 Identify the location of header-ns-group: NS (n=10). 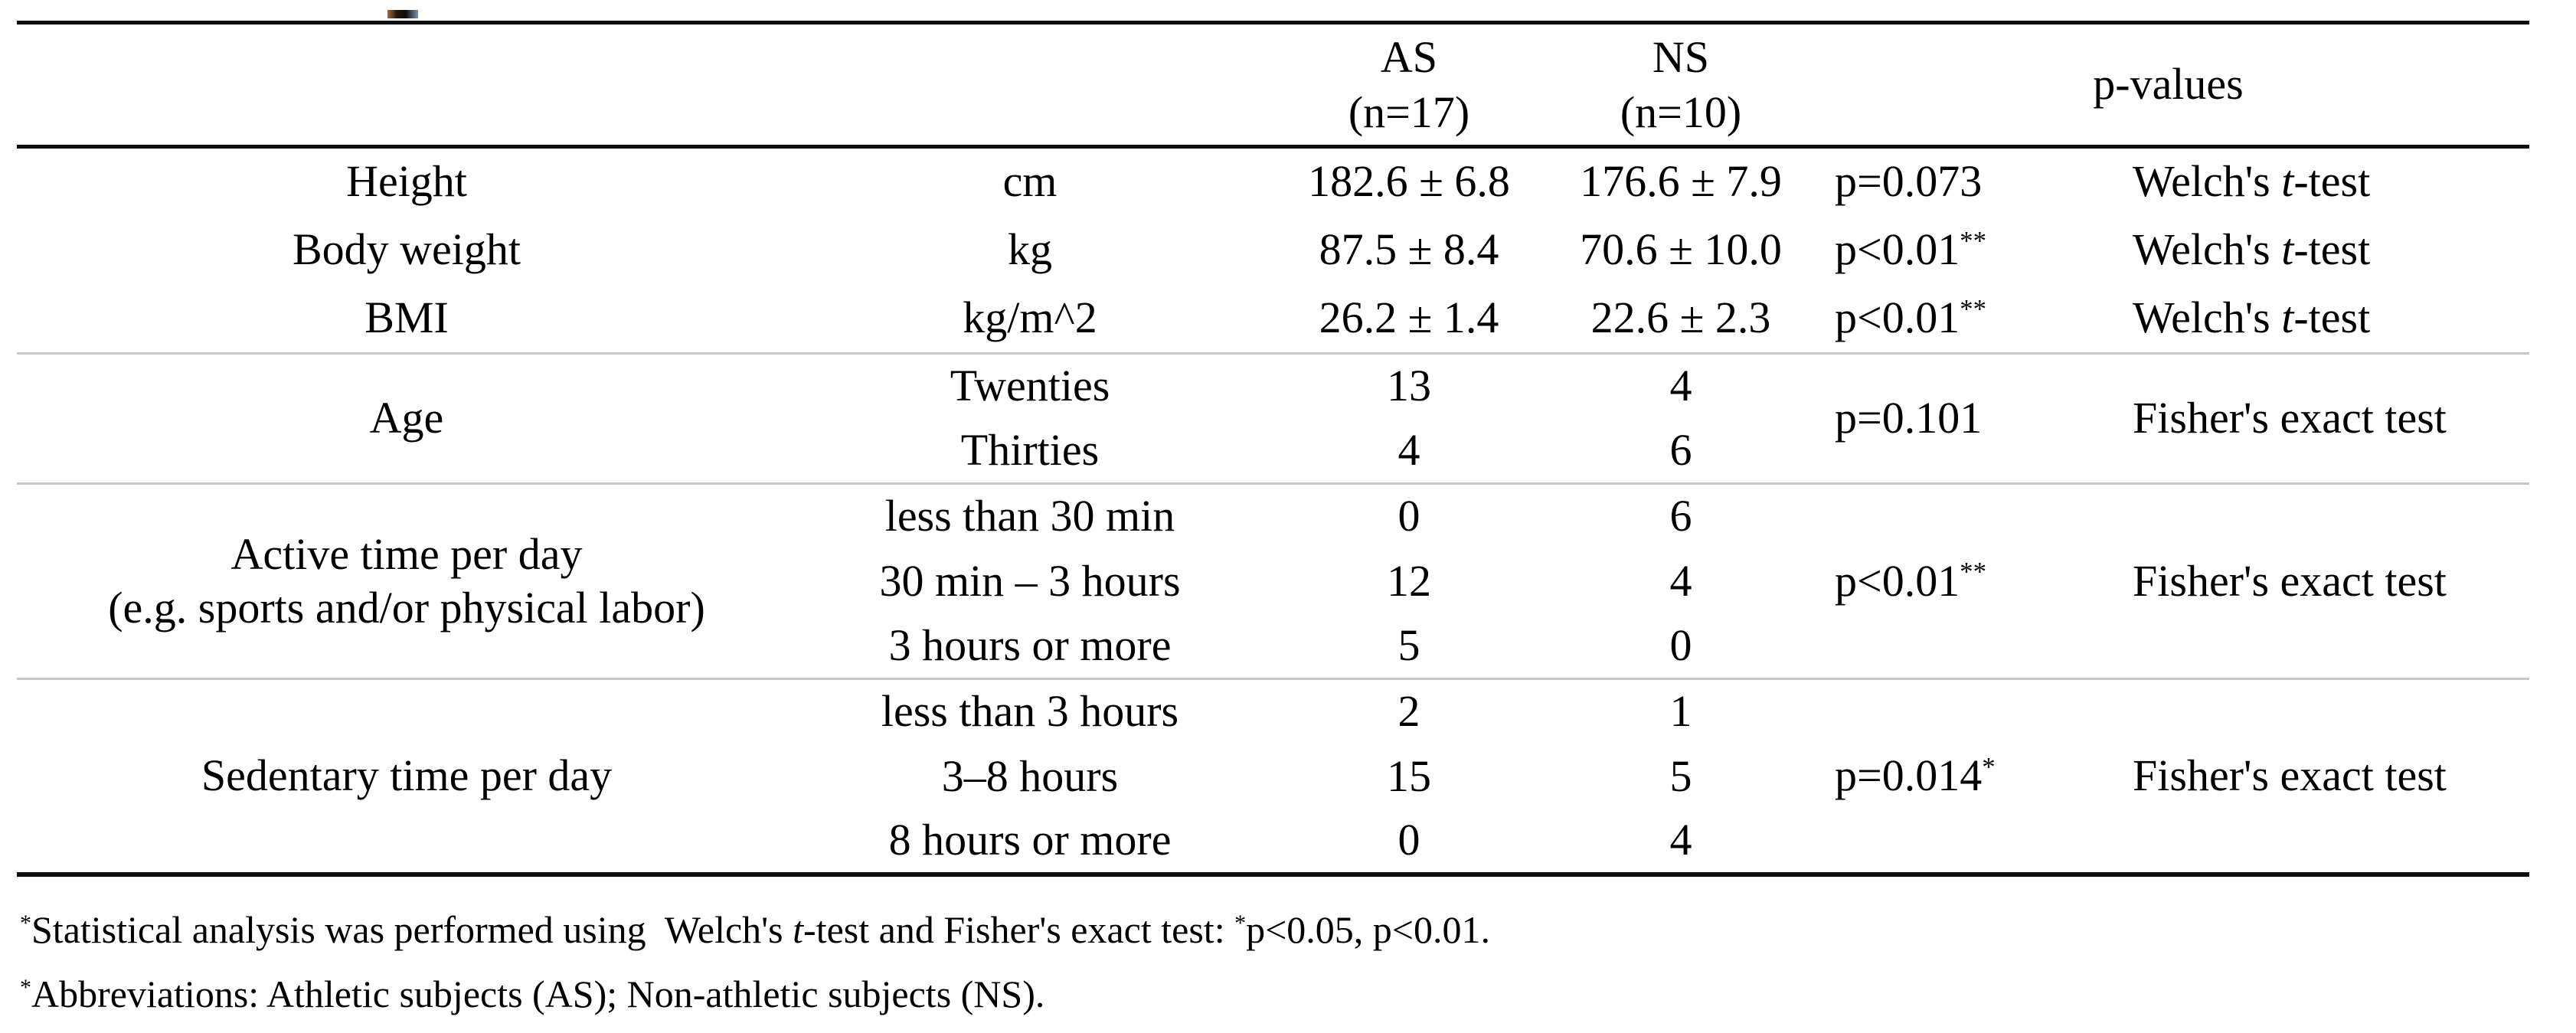
(1680, 85).